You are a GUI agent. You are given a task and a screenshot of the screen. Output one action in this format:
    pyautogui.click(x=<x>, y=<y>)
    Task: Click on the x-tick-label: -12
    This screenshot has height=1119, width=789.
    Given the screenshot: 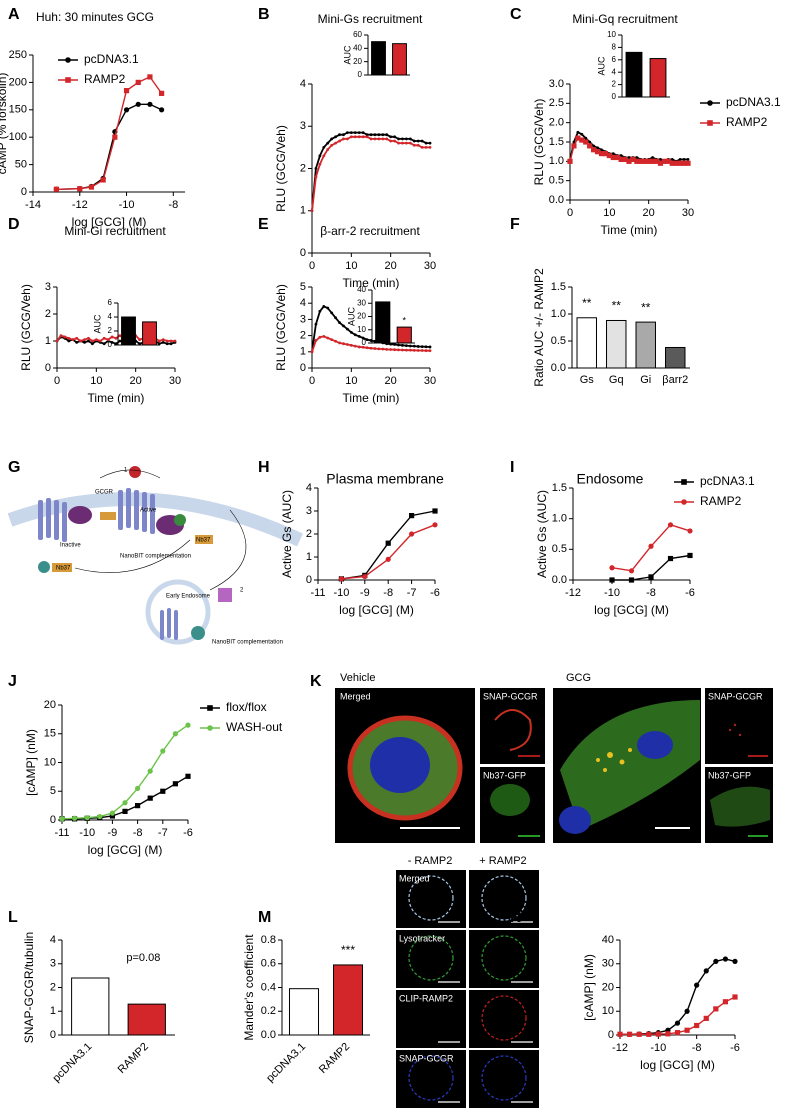 What is the action you would take?
    pyautogui.click(x=80, y=205)
    